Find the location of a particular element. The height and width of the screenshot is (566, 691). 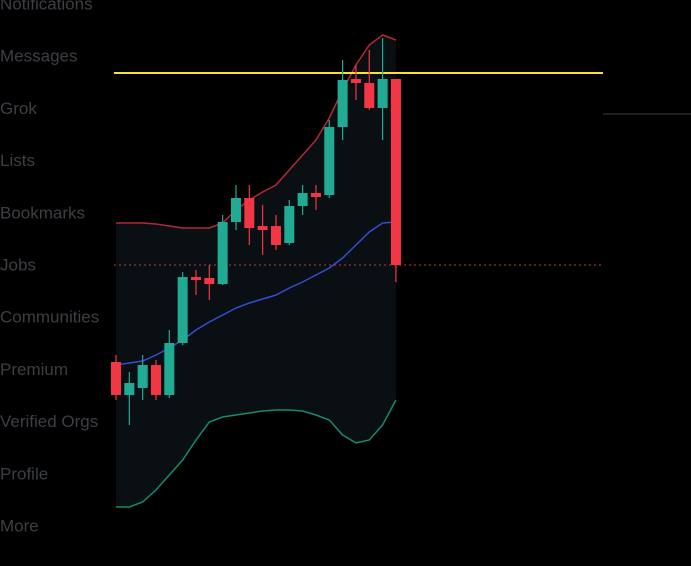

nav-item: Lists is located at coordinates (17, 160).